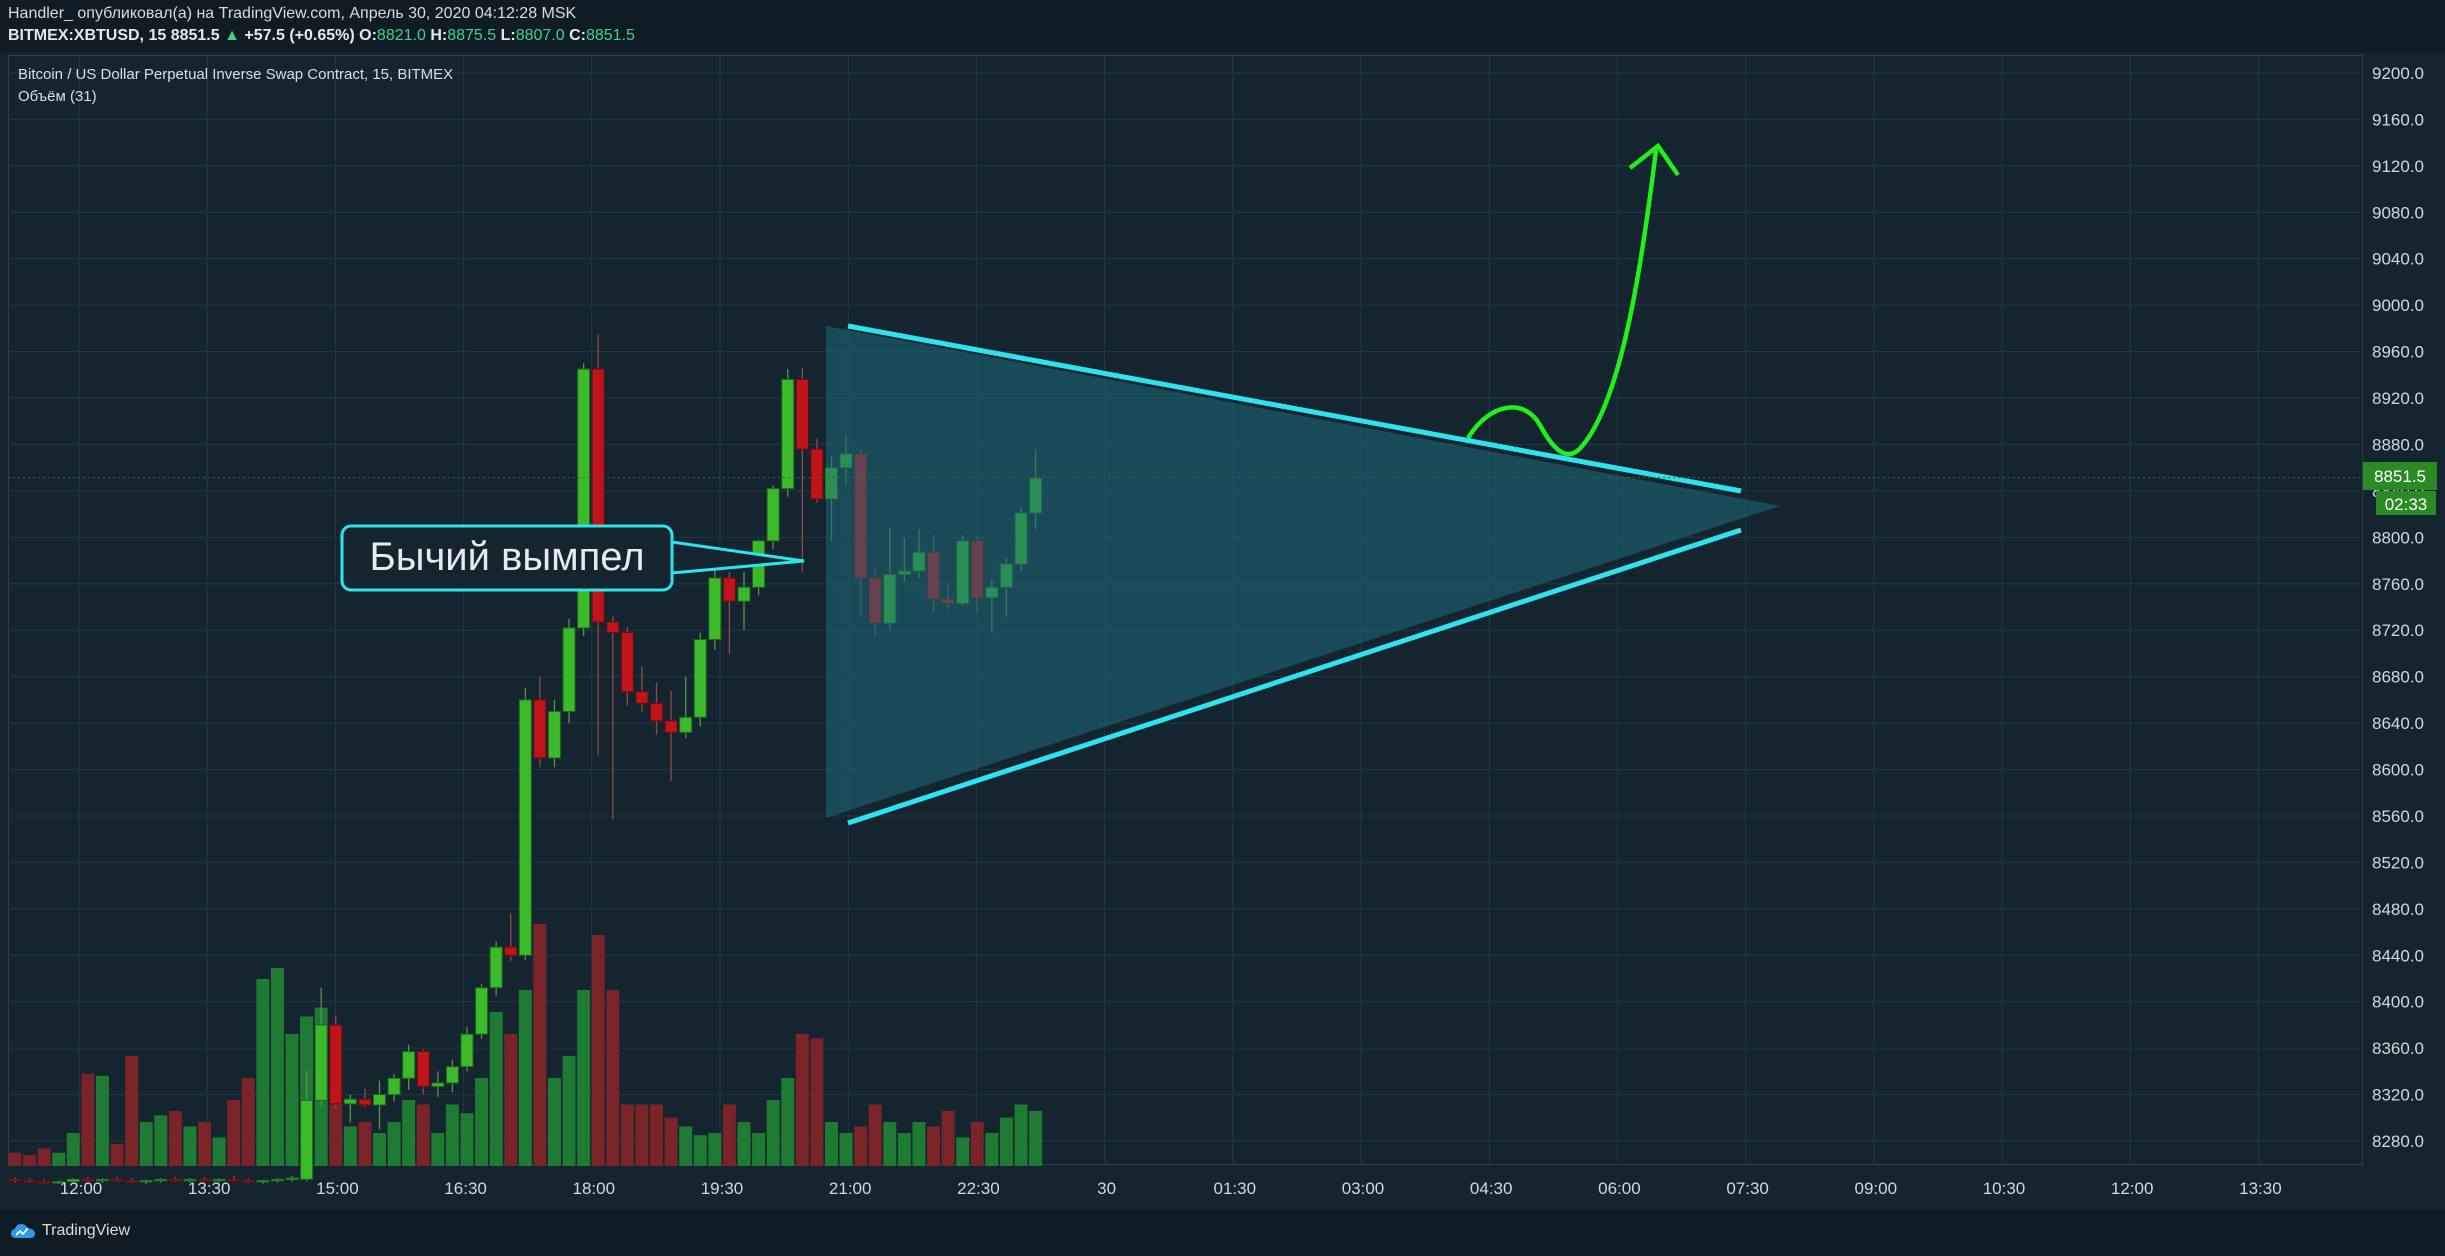  Describe the element at coordinates (2398, 1048) in the screenshot. I see `price-tick-label: 8360.0` at that location.